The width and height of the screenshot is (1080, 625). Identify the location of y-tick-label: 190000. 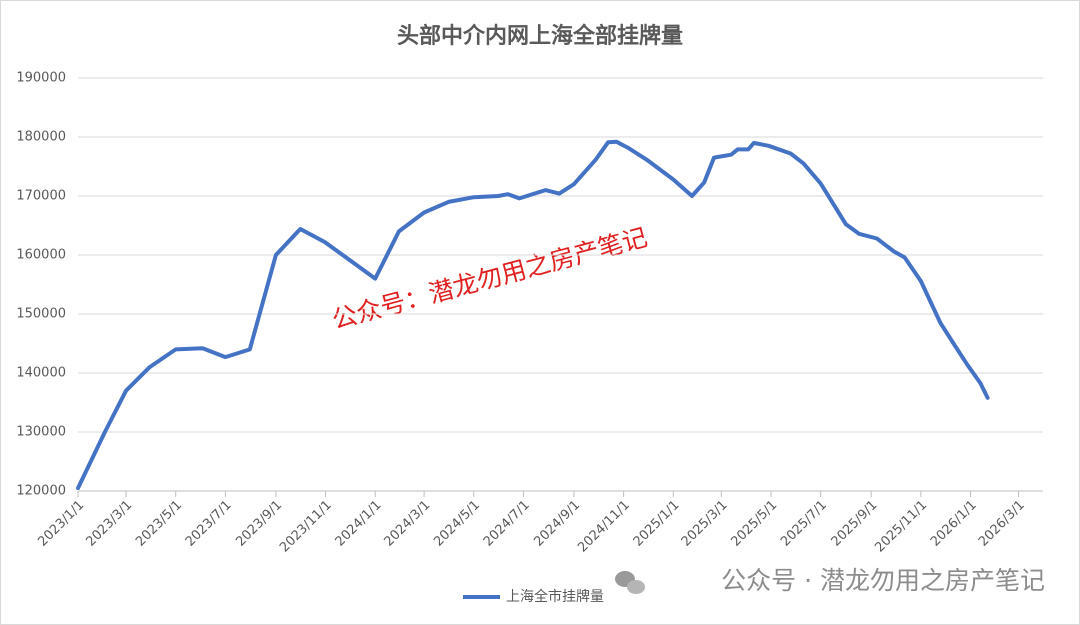
(41, 78).